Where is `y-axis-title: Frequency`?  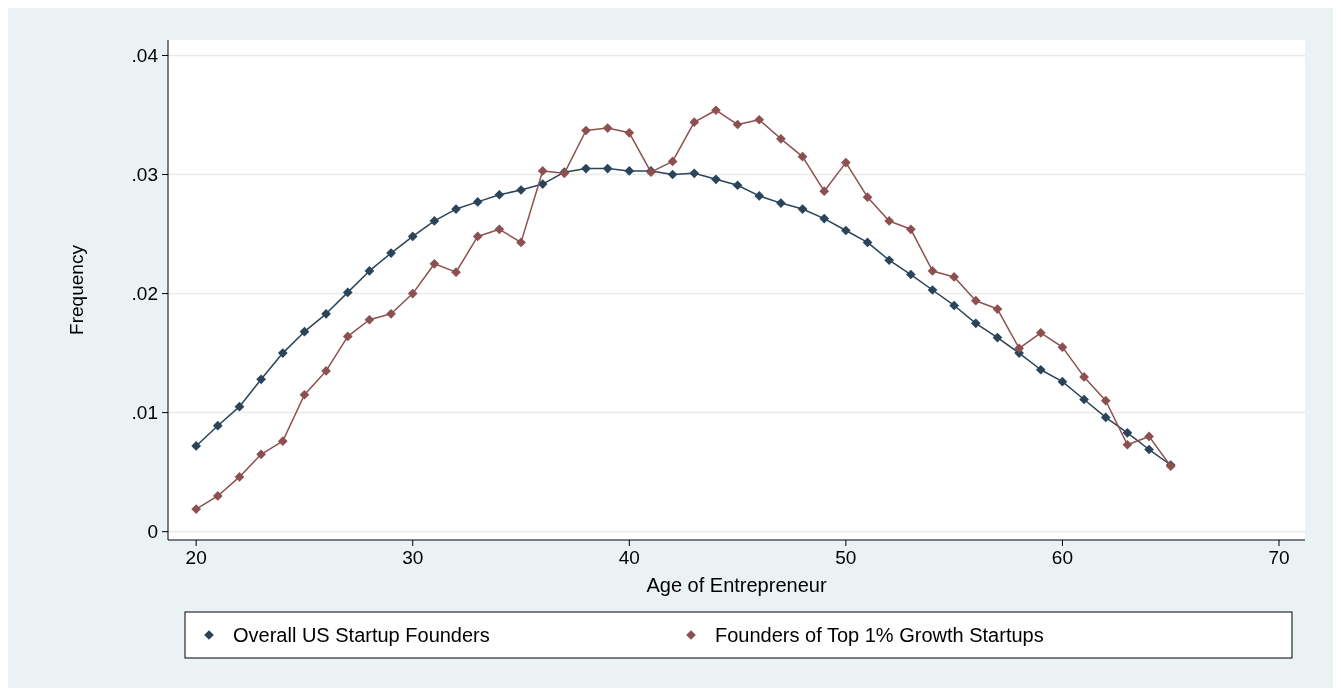 y-axis-title: Frequency is located at coordinates (76, 289).